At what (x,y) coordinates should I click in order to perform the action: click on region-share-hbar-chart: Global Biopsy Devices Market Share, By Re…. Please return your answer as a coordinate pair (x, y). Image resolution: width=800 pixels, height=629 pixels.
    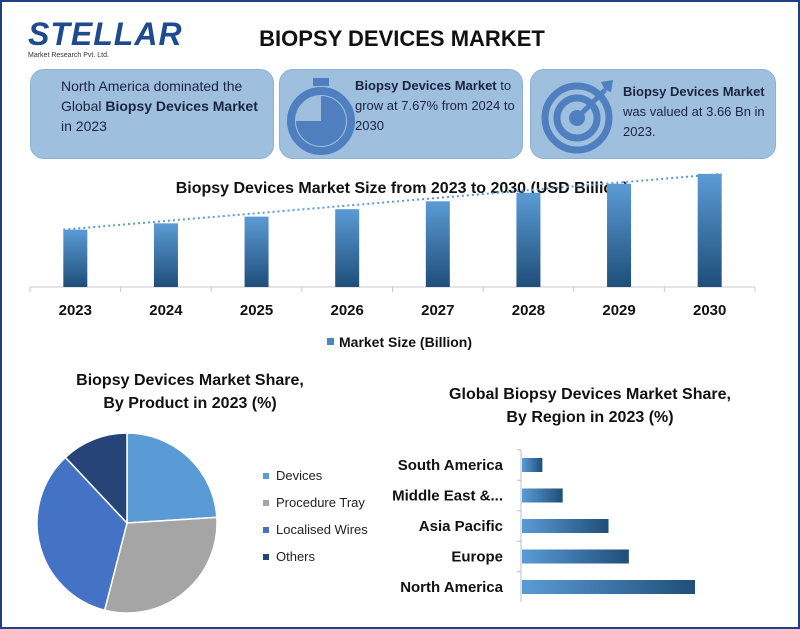
    Looking at the image, I should click on (561, 494).